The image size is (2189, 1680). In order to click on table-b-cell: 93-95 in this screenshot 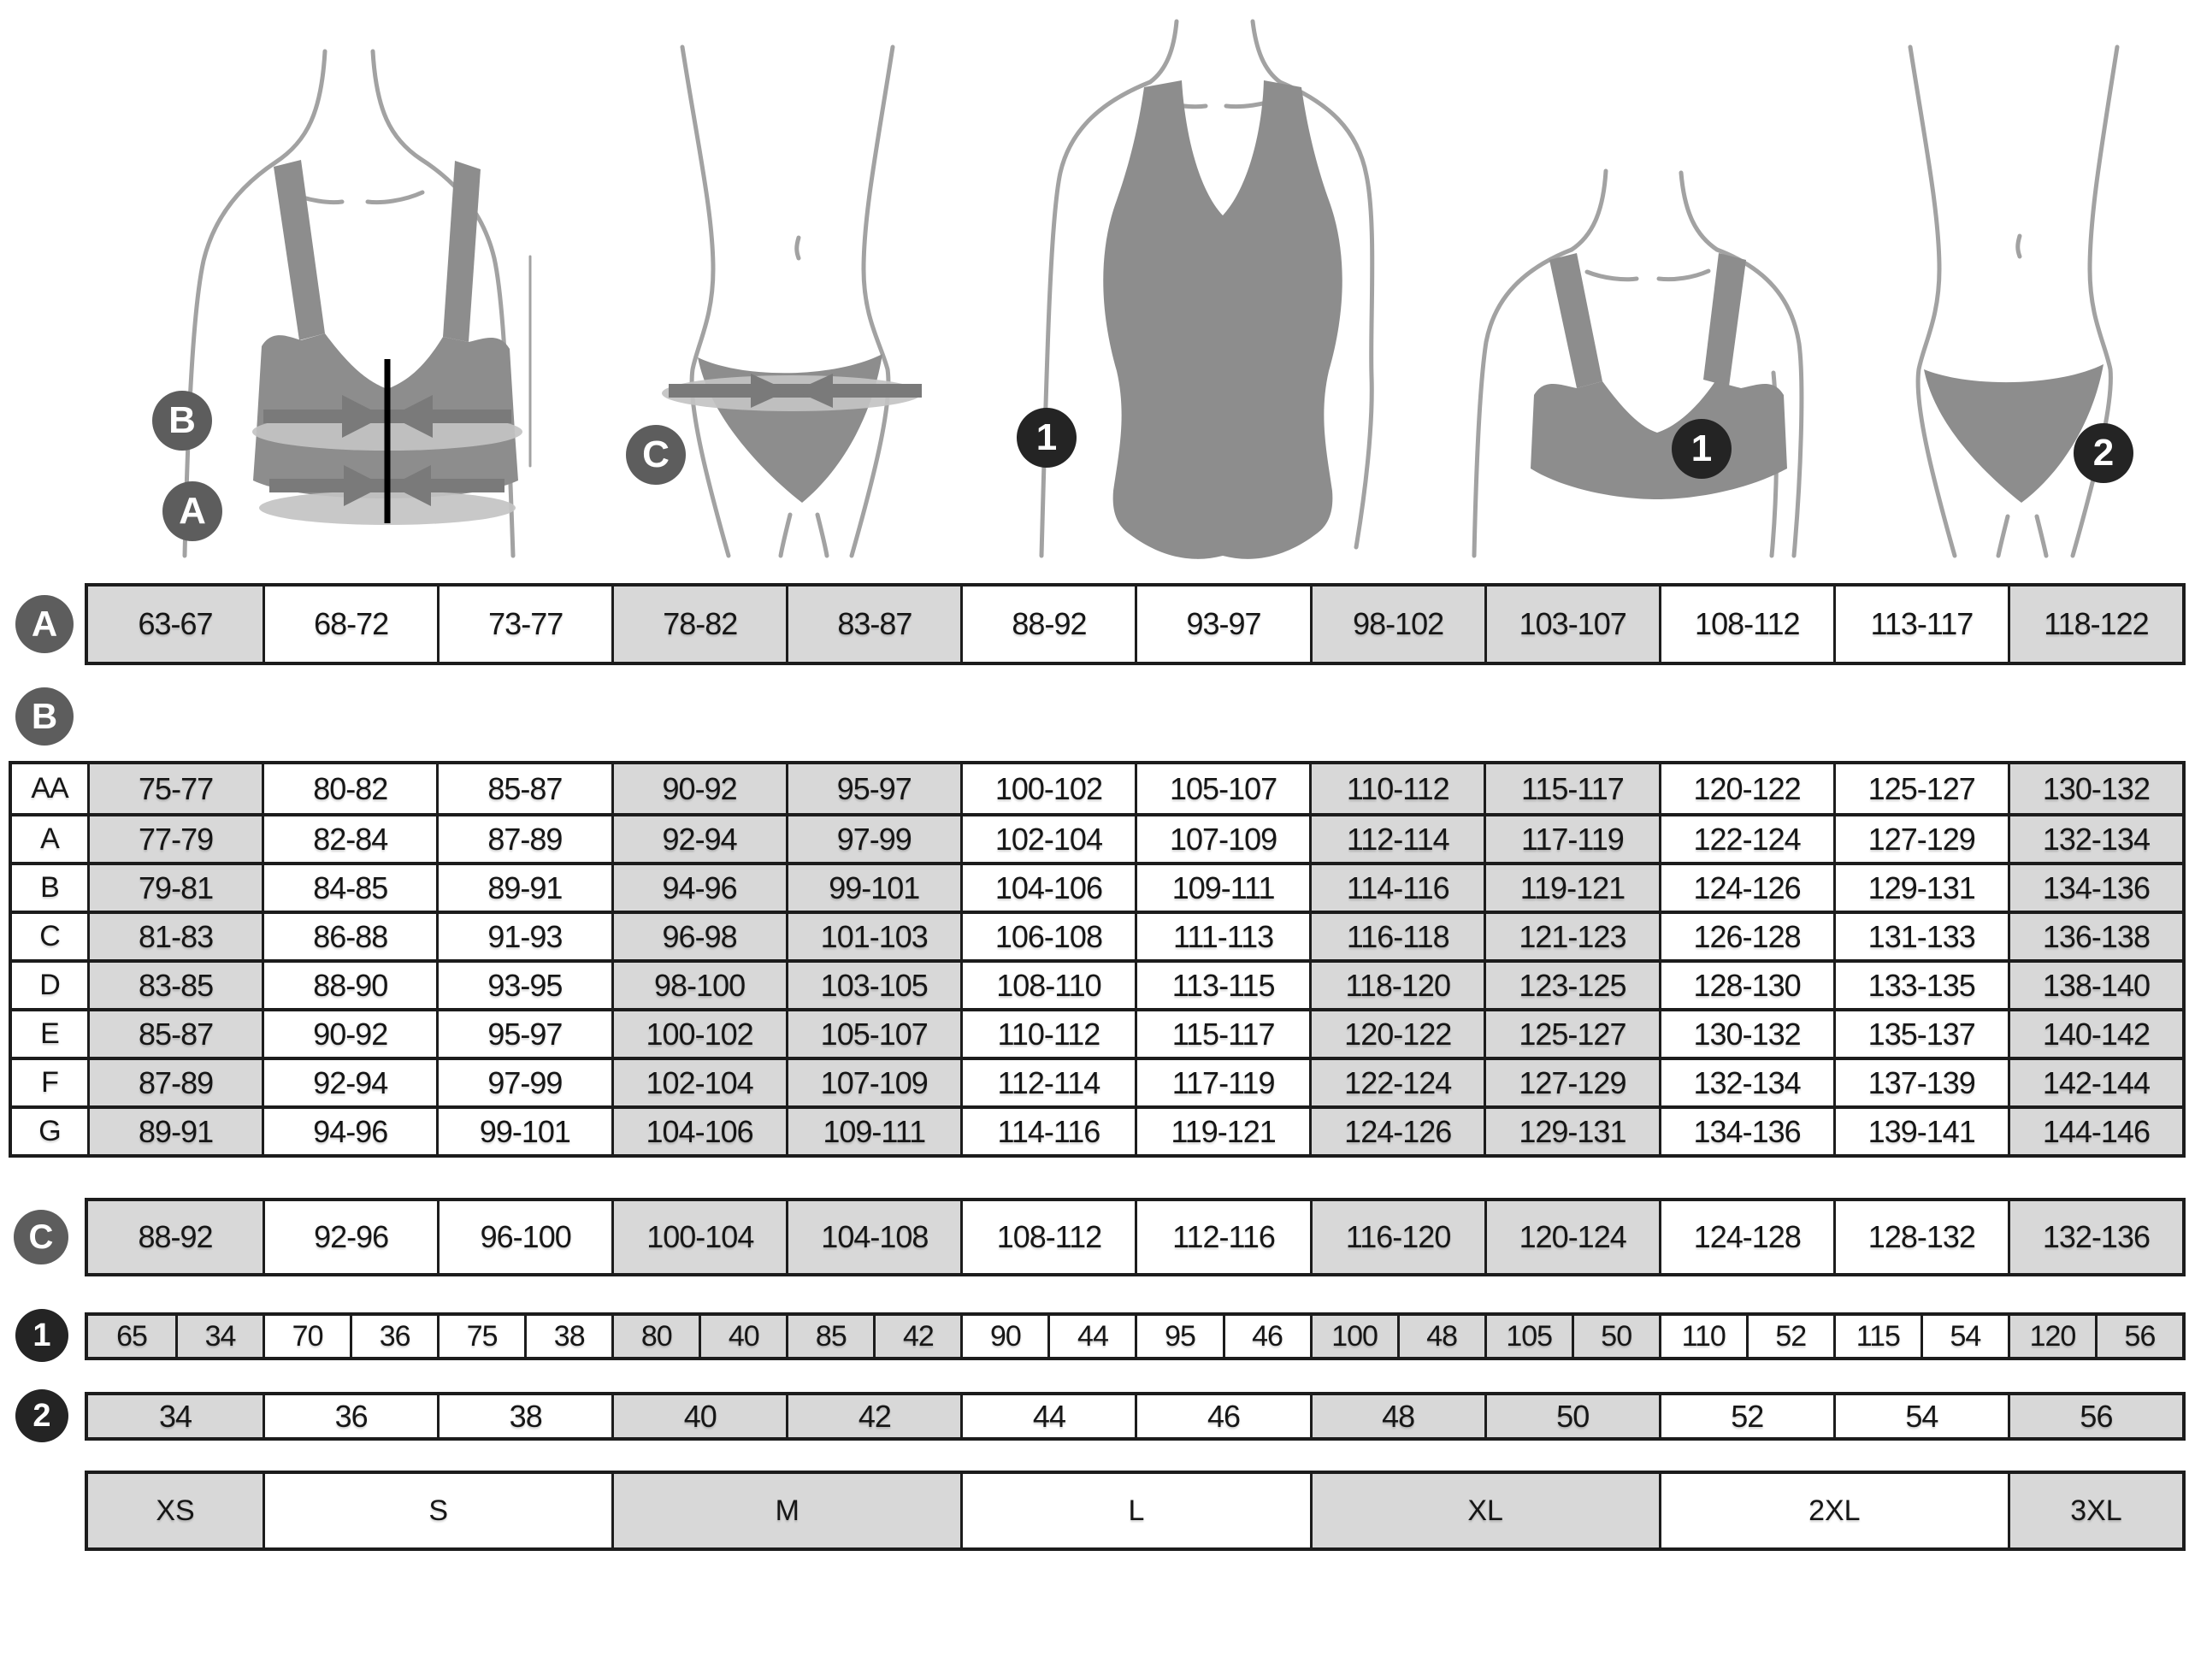, I will do `click(523, 983)`.